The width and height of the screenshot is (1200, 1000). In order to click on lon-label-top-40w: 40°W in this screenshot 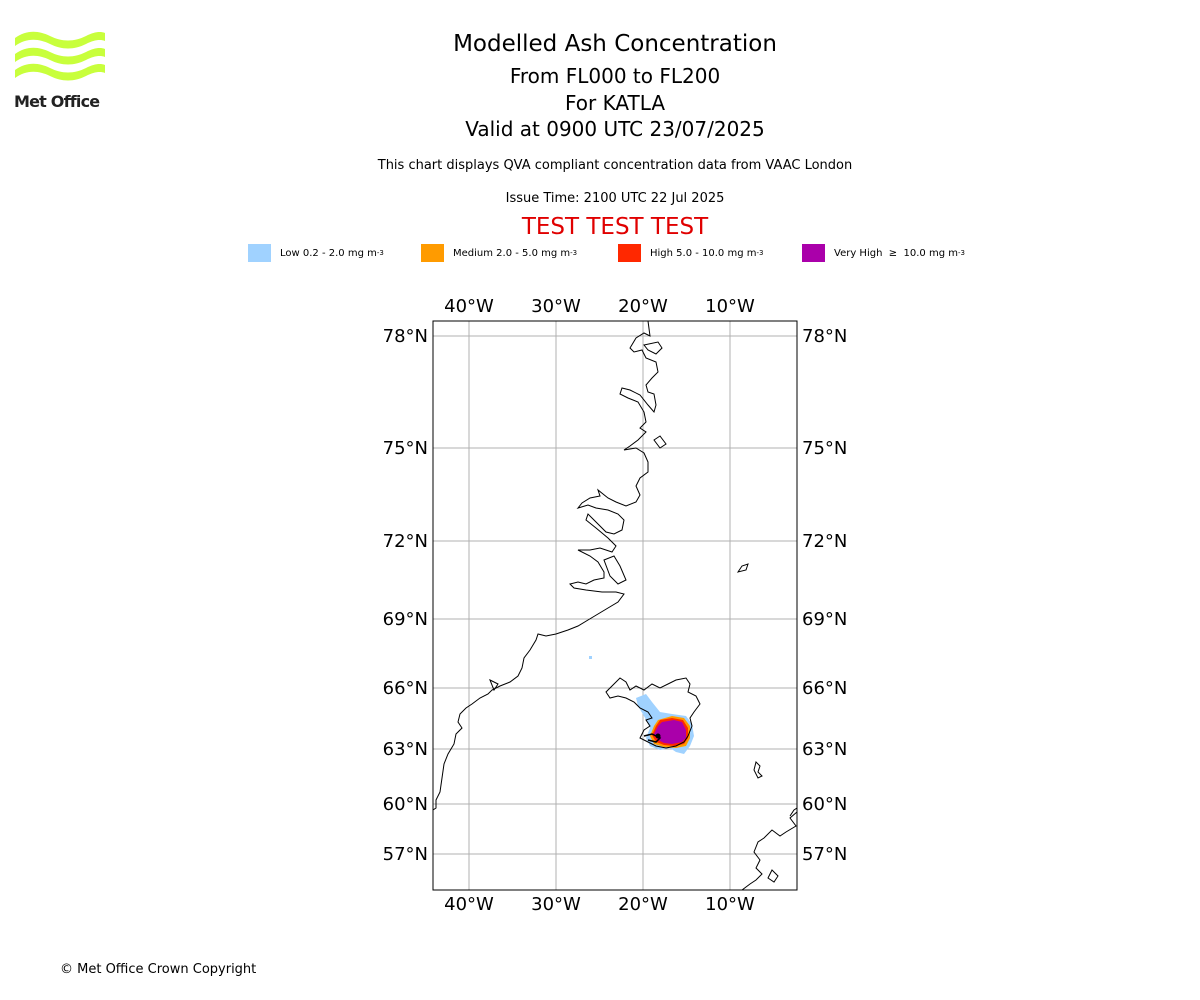, I will do `click(469, 306)`.